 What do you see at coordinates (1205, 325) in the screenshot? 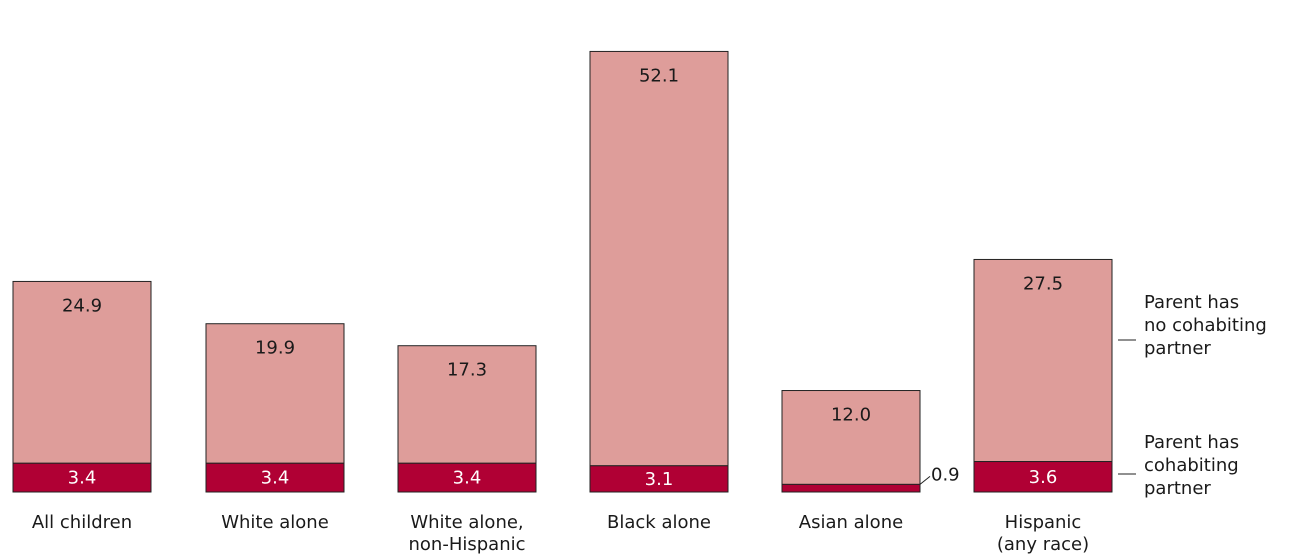
I see `legend-no-cohabiting-partner: Parent has no cohabiting partner` at bounding box center [1205, 325].